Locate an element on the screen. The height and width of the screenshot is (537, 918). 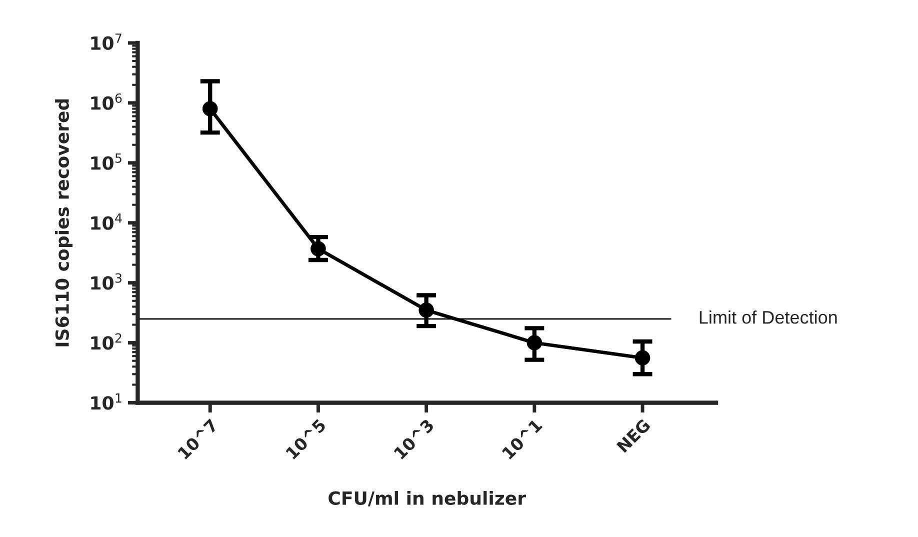
y-tick-label: 10$^{1}$ is located at coordinates (106, 401).